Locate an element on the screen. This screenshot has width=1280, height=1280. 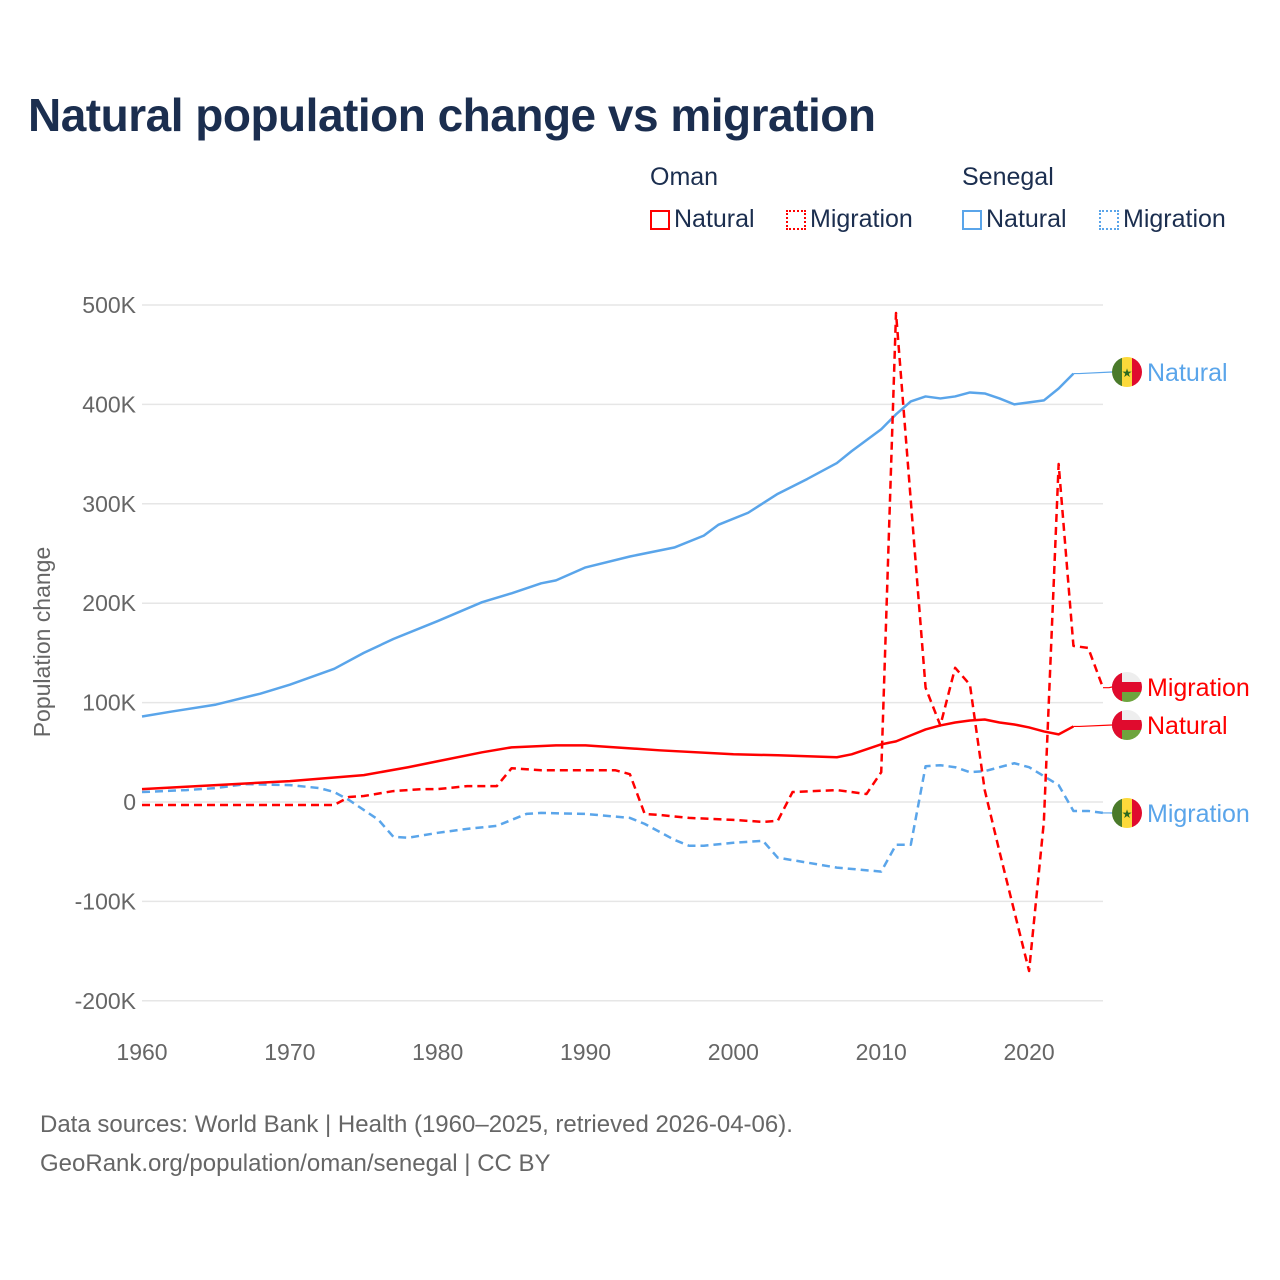
y-axis-label: Population change is located at coordinates (42, 642).